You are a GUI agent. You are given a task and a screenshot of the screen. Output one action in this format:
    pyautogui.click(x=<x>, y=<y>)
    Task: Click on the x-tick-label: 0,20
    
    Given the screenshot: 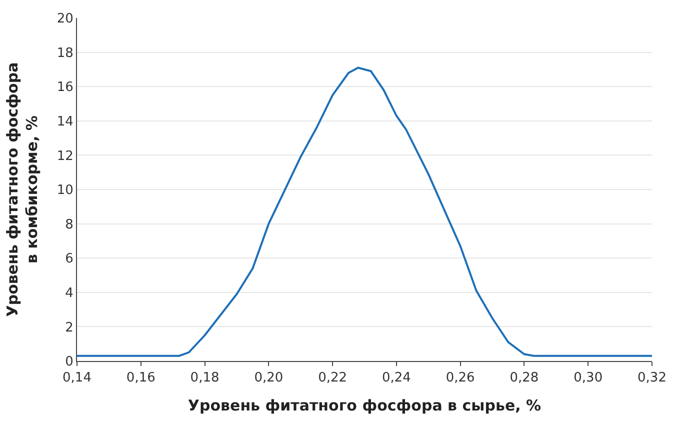 What is the action you would take?
    pyautogui.click(x=269, y=378)
    